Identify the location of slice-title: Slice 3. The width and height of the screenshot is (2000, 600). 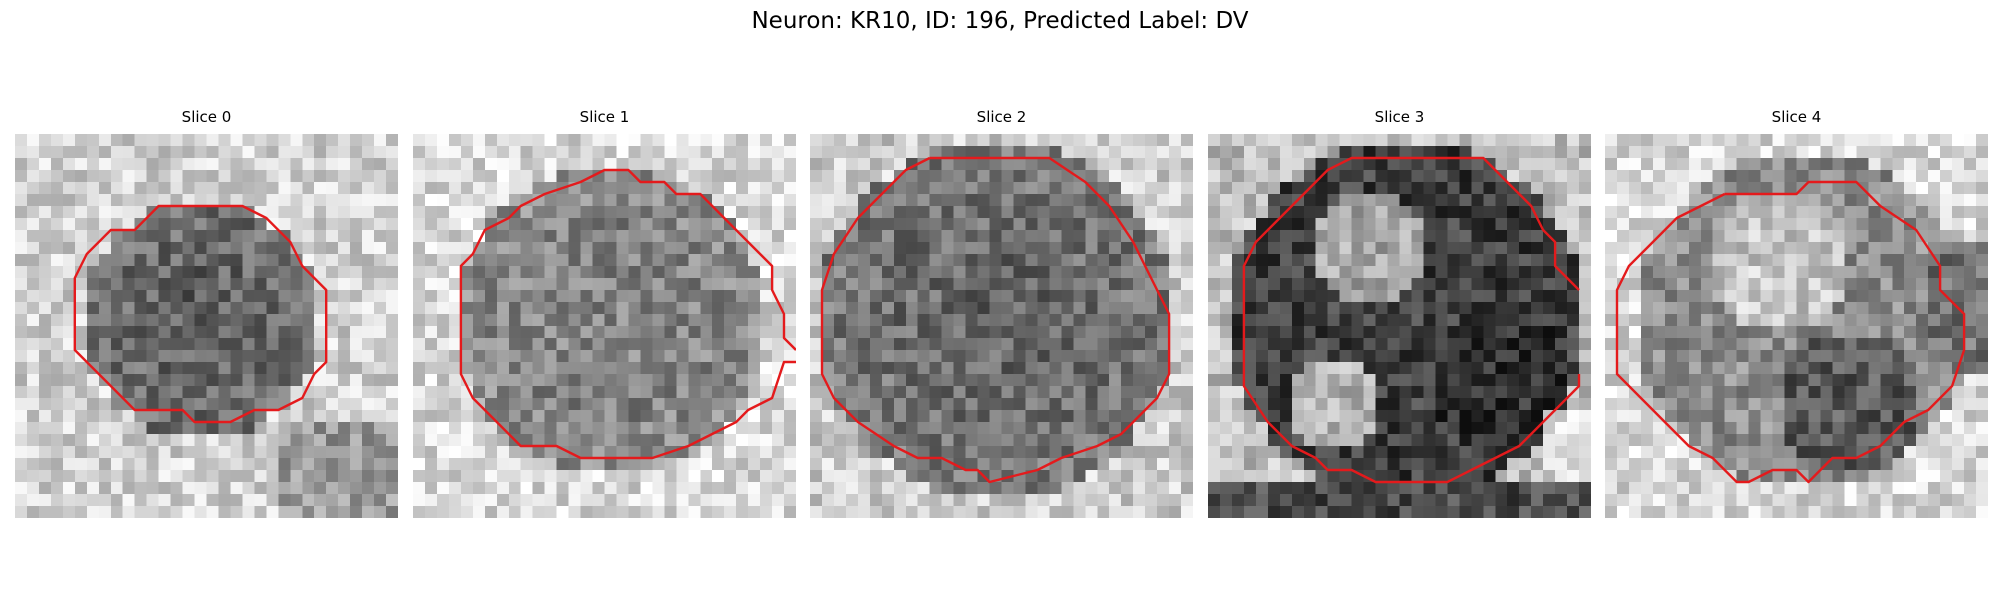
(1399, 117).